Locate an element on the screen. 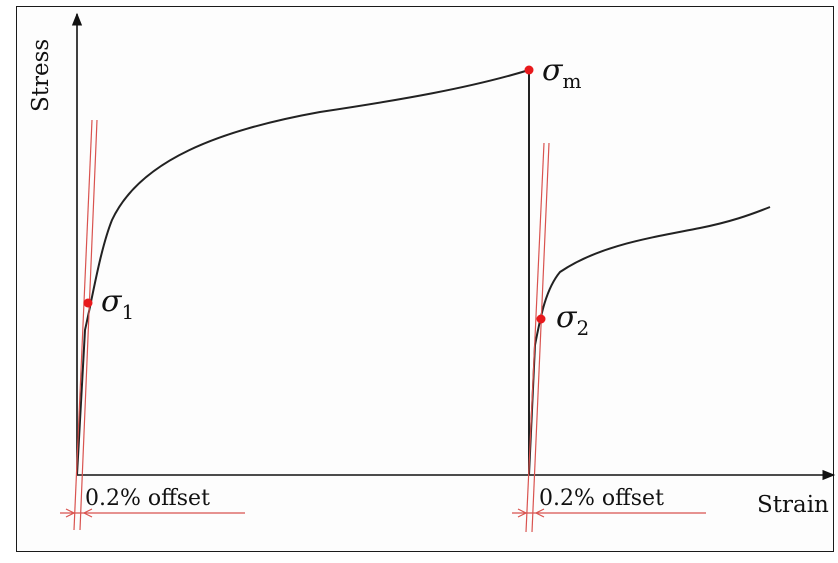 The width and height of the screenshot is (838, 563). point-sigma-m is located at coordinates (529, 70).